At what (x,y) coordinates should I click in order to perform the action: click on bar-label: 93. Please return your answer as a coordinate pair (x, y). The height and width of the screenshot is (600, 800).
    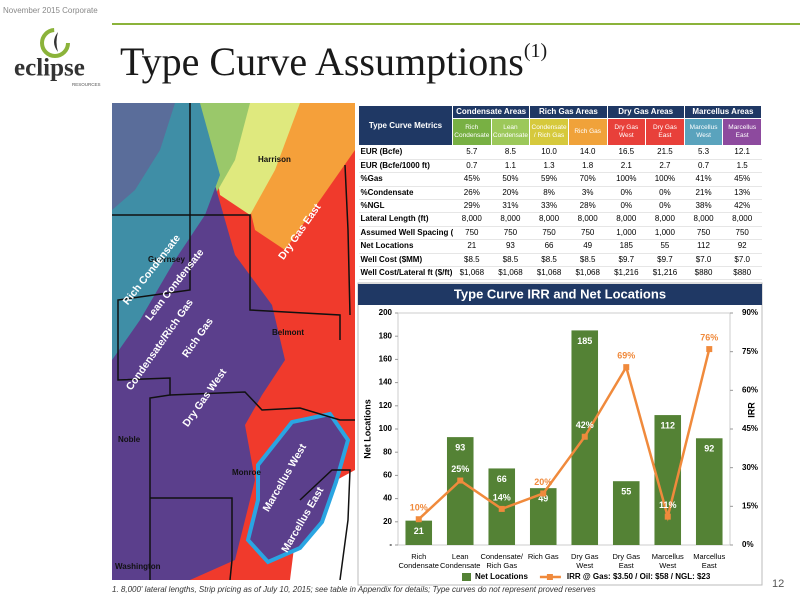
    Looking at the image, I should click on (460, 447).